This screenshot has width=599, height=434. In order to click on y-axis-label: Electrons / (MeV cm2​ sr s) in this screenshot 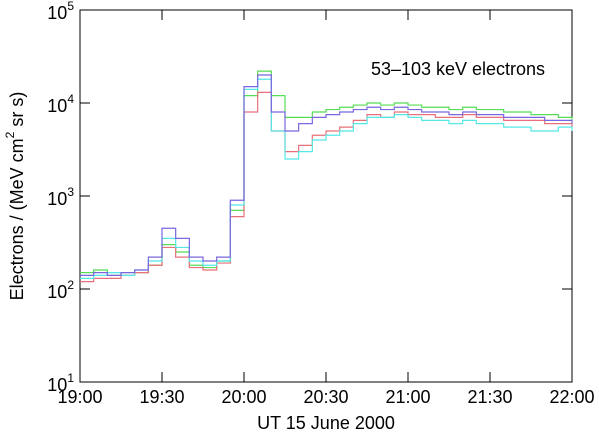, I will do `click(15, 196)`.